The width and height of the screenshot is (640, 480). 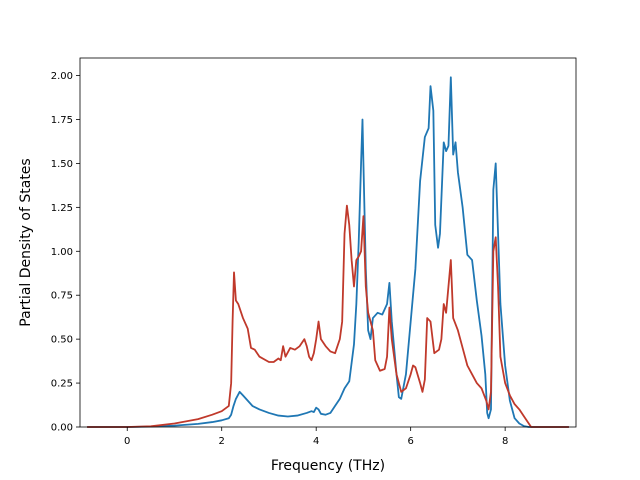 I want to click on x-tick-label: 8, so click(x=505, y=441).